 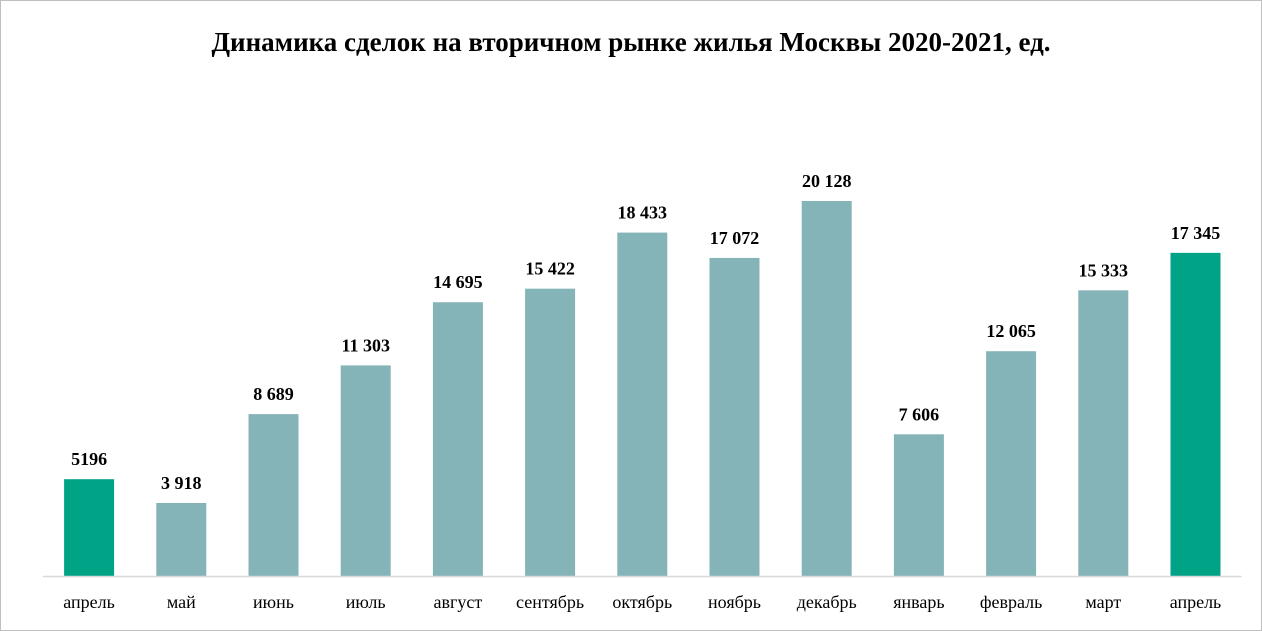 I want to click on value-label-1: 3 918, so click(x=181, y=483).